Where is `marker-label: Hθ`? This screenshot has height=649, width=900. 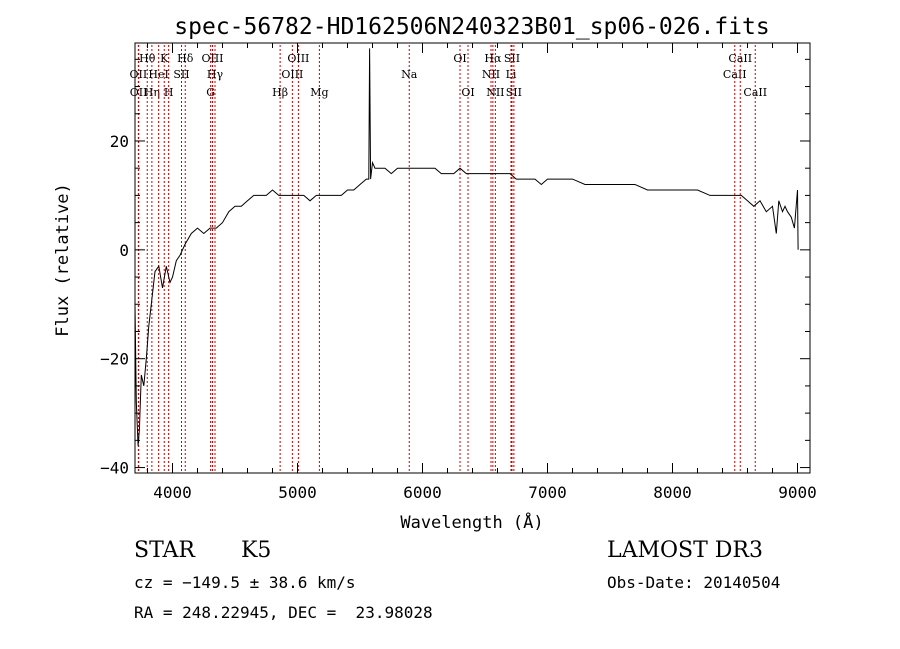 marker-label: Hθ is located at coordinates (147, 58).